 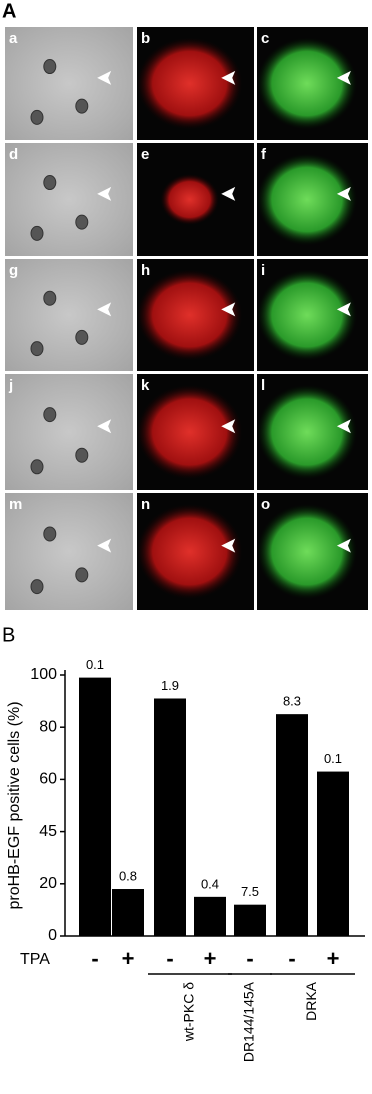 What do you see at coordinates (265, 504) in the screenshot?
I see `image-label: o` at bounding box center [265, 504].